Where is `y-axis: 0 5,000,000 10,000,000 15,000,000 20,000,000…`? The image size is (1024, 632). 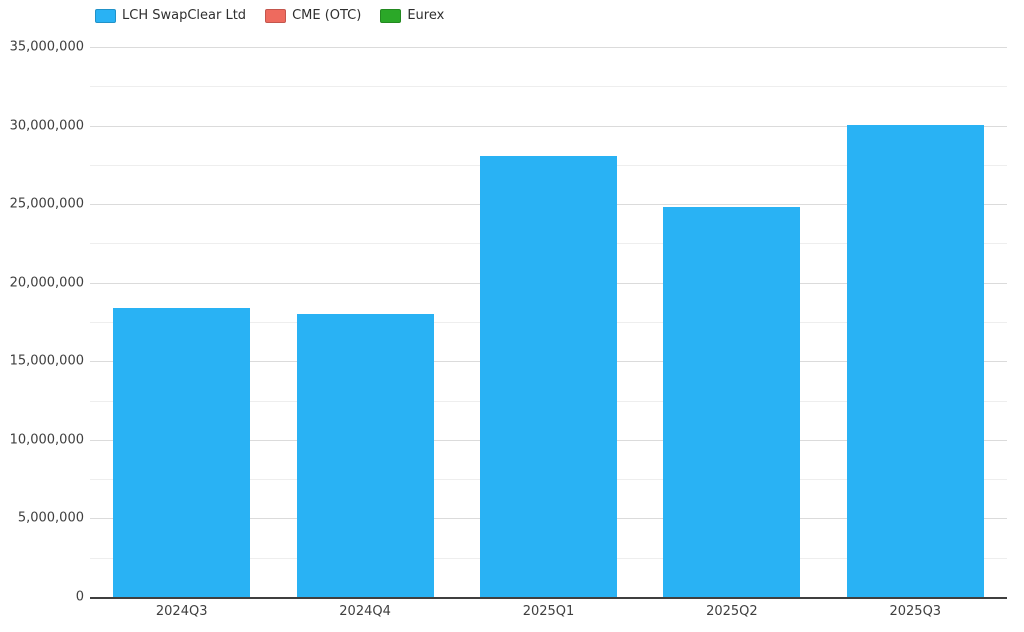
y-axis: 0 5,000,000 10,000,000 15,000,000 20,000,000… is located at coordinates (42, 322).